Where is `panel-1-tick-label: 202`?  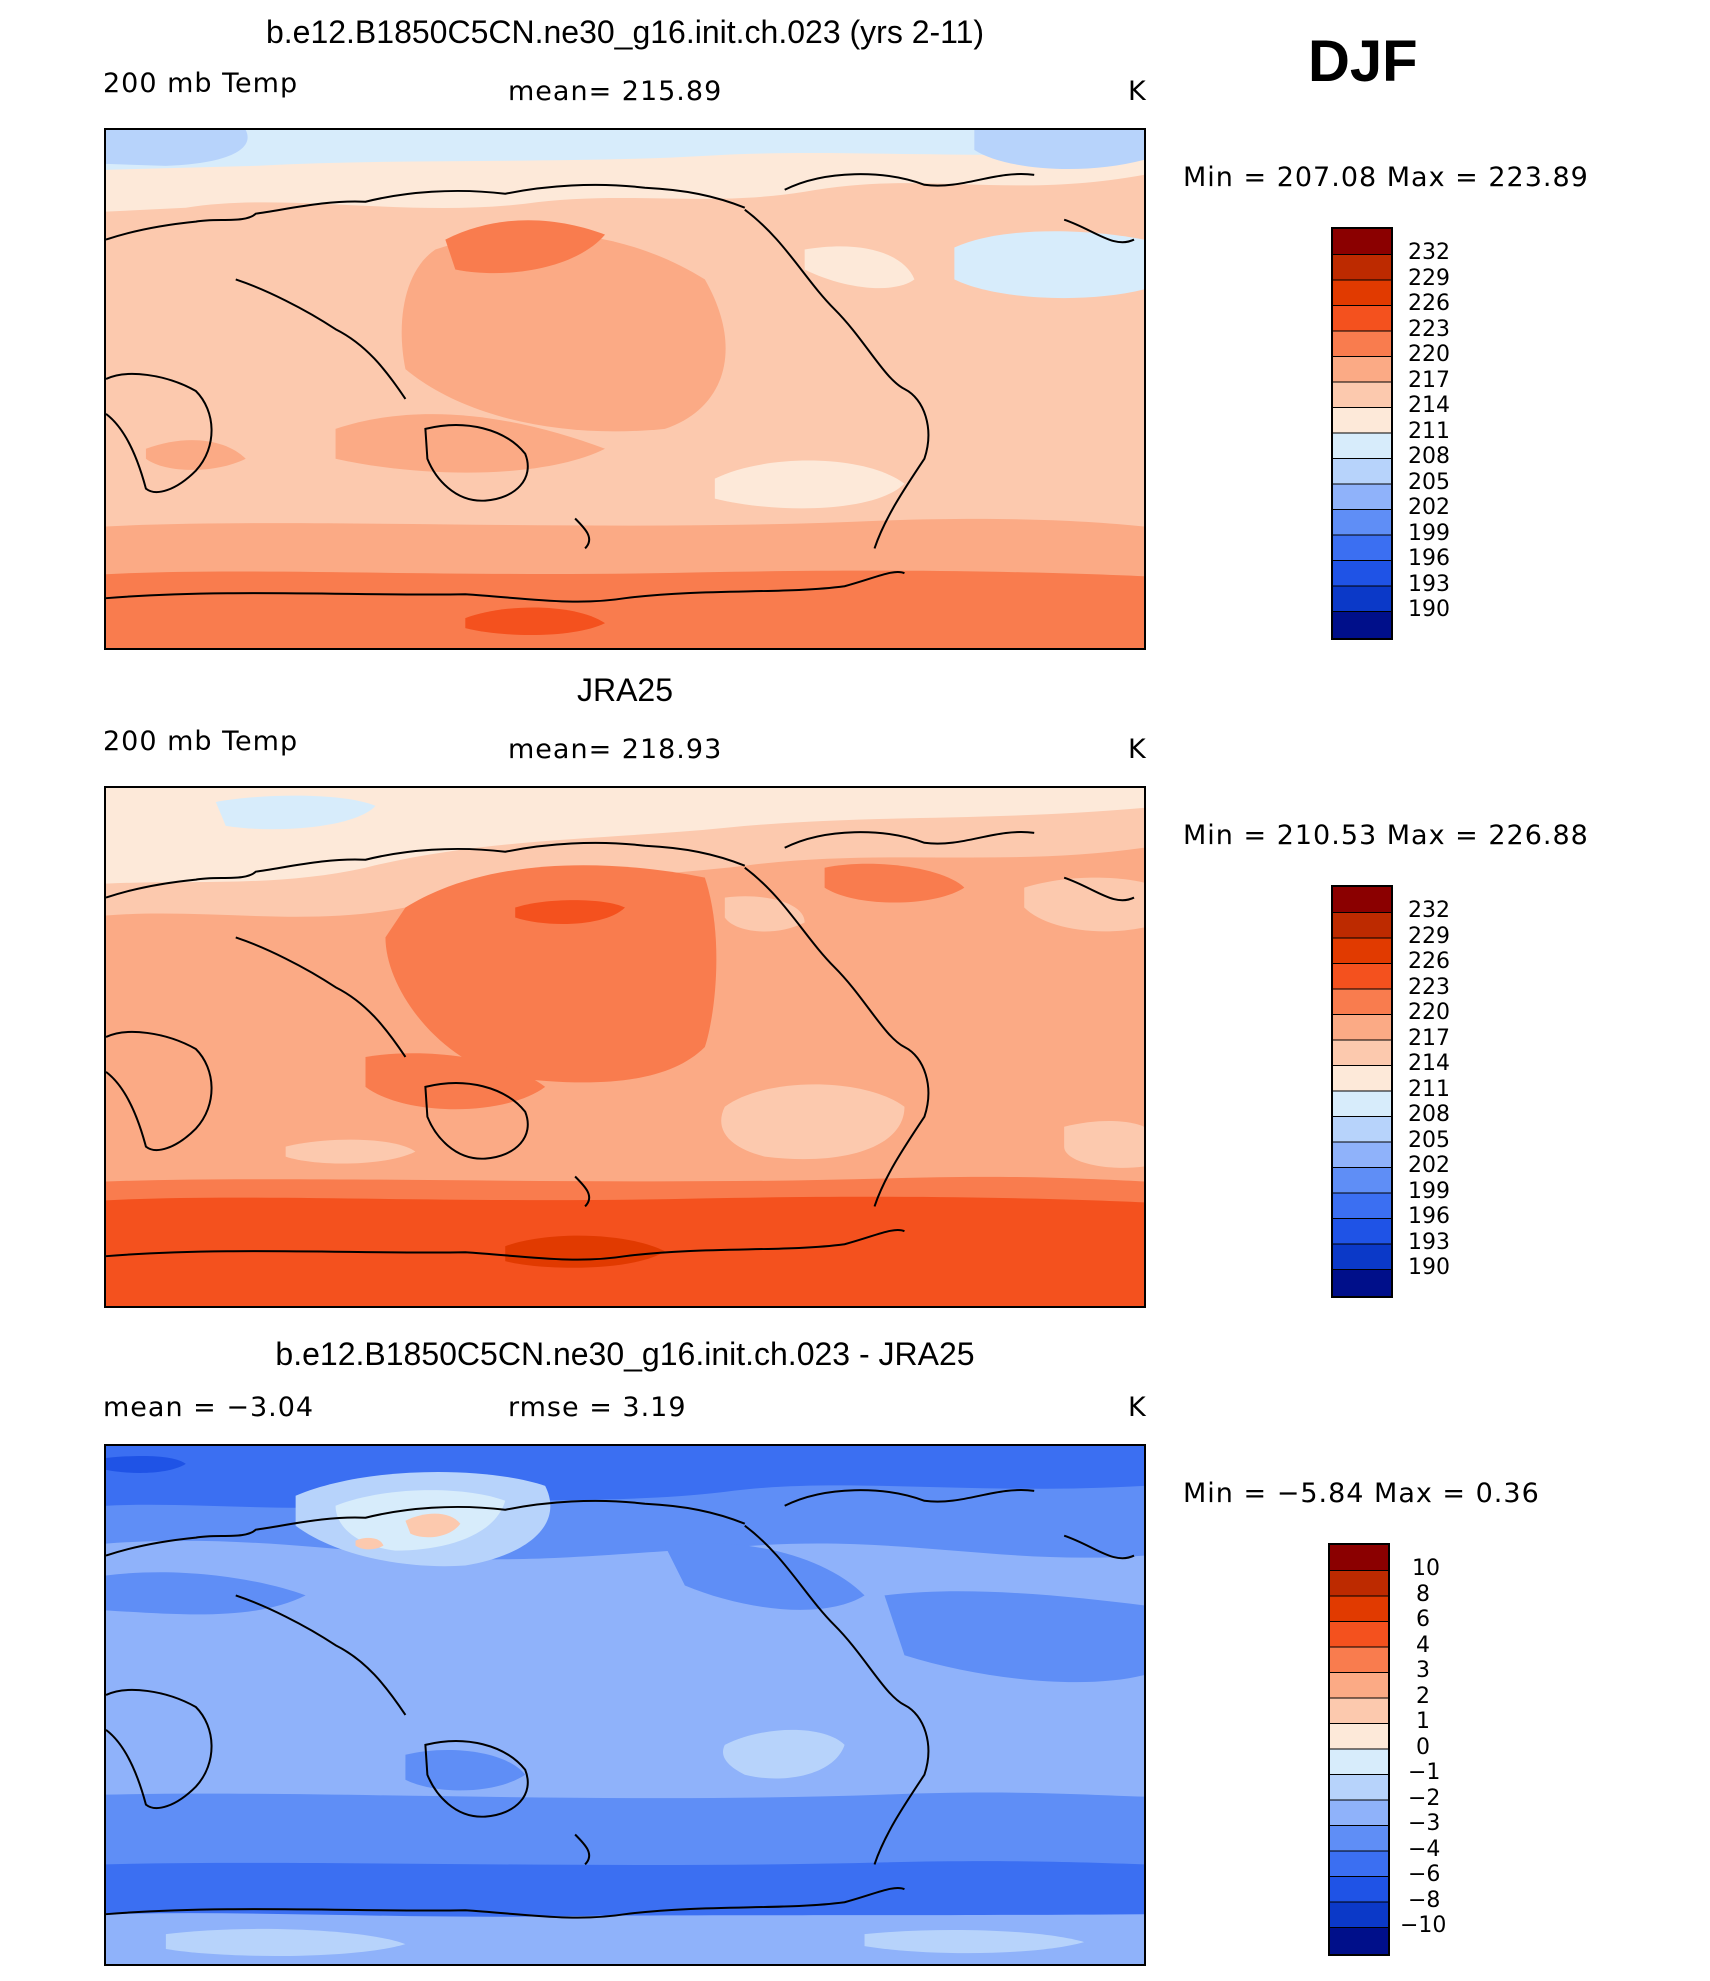 panel-1-tick-label: 202 is located at coordinates (1429, 507).